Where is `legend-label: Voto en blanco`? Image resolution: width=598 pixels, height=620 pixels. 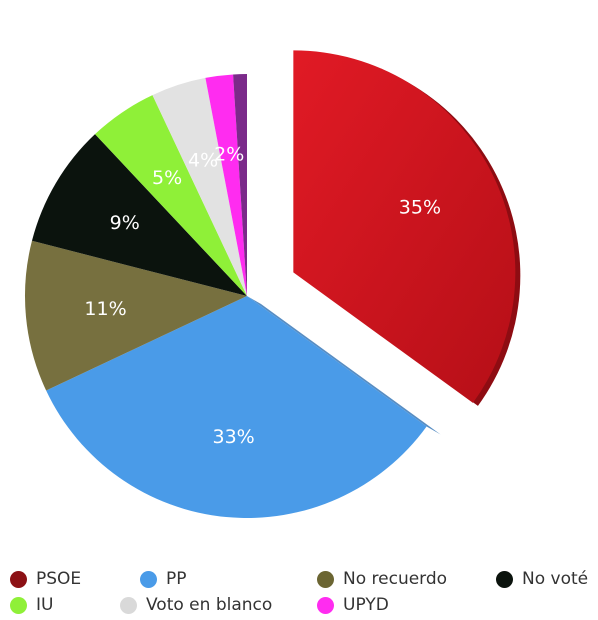 legend-label: Voto en blanco is located at coordinates (209, 605).